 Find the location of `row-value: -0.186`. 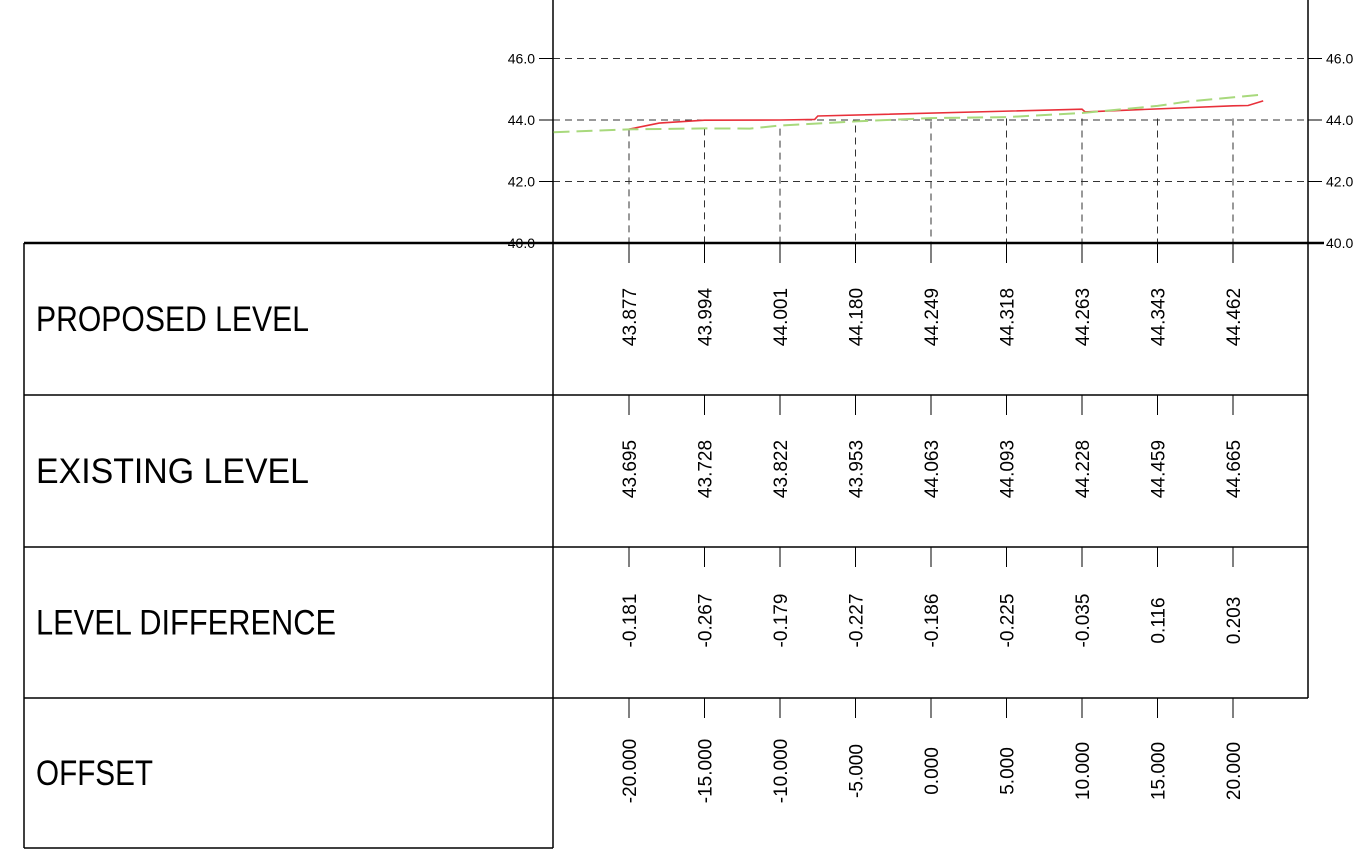

row-value: -0.186 is located at coordinates (932, 621).